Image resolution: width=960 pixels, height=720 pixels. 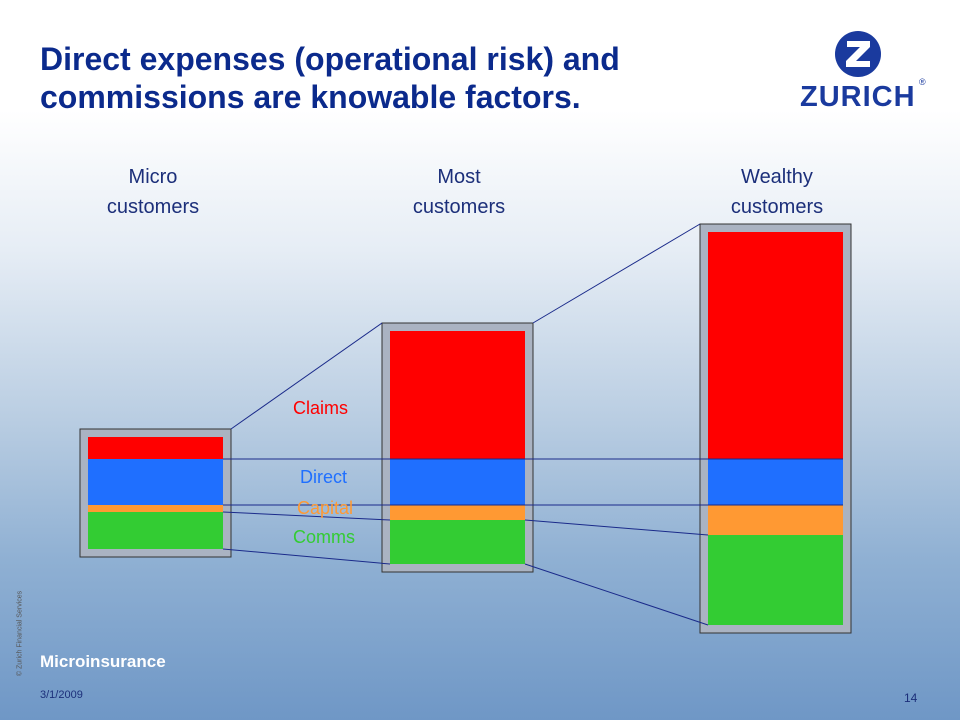 I want to click on column-header-wealthy-line2: customers, so click(x=777, y=207).